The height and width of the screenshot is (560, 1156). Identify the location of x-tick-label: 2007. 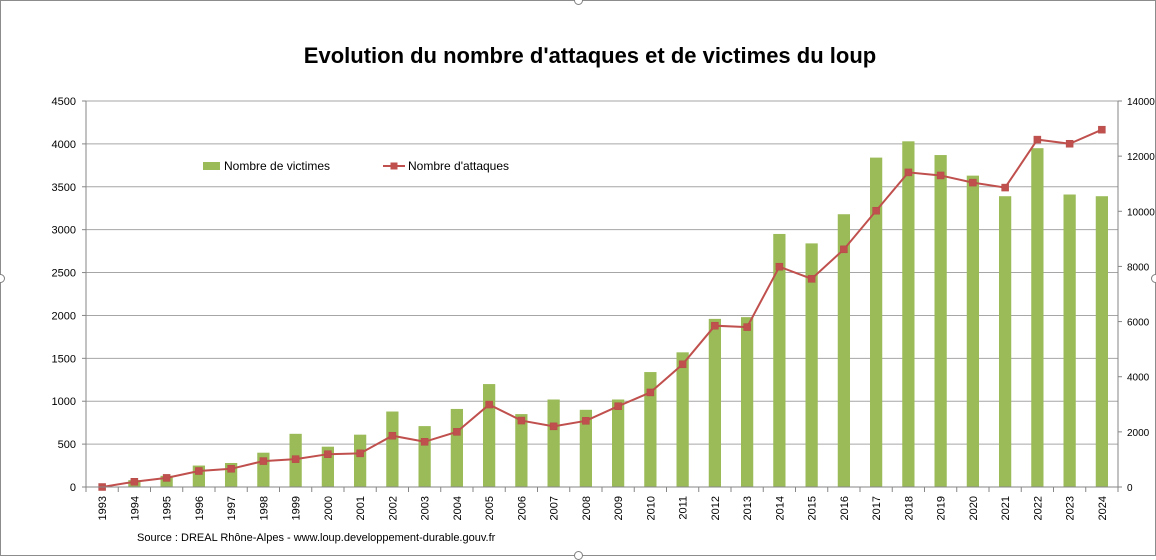
(555, 508).